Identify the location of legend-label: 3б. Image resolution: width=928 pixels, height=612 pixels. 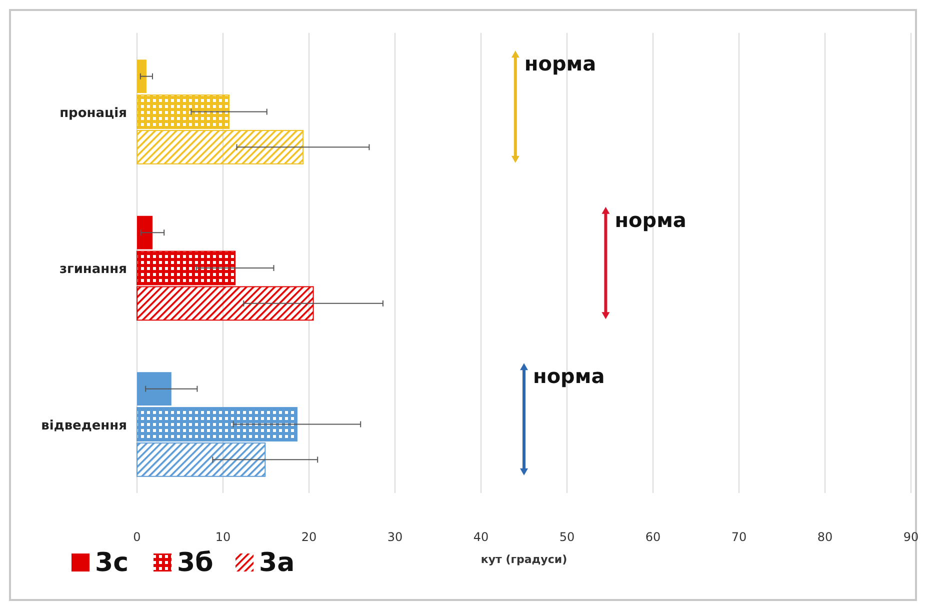
(195, 563).